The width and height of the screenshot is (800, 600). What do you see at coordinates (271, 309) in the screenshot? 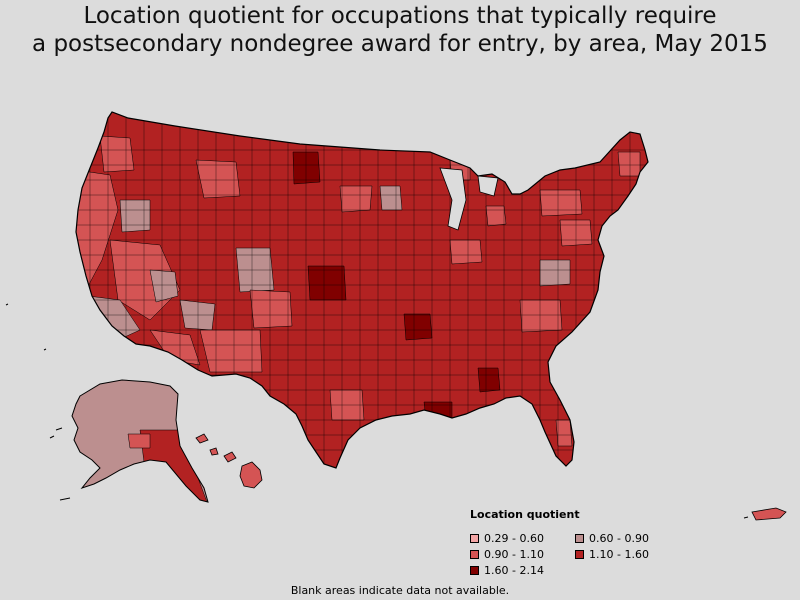
I see `area-colorado-south` at bounding box center [271, 309].